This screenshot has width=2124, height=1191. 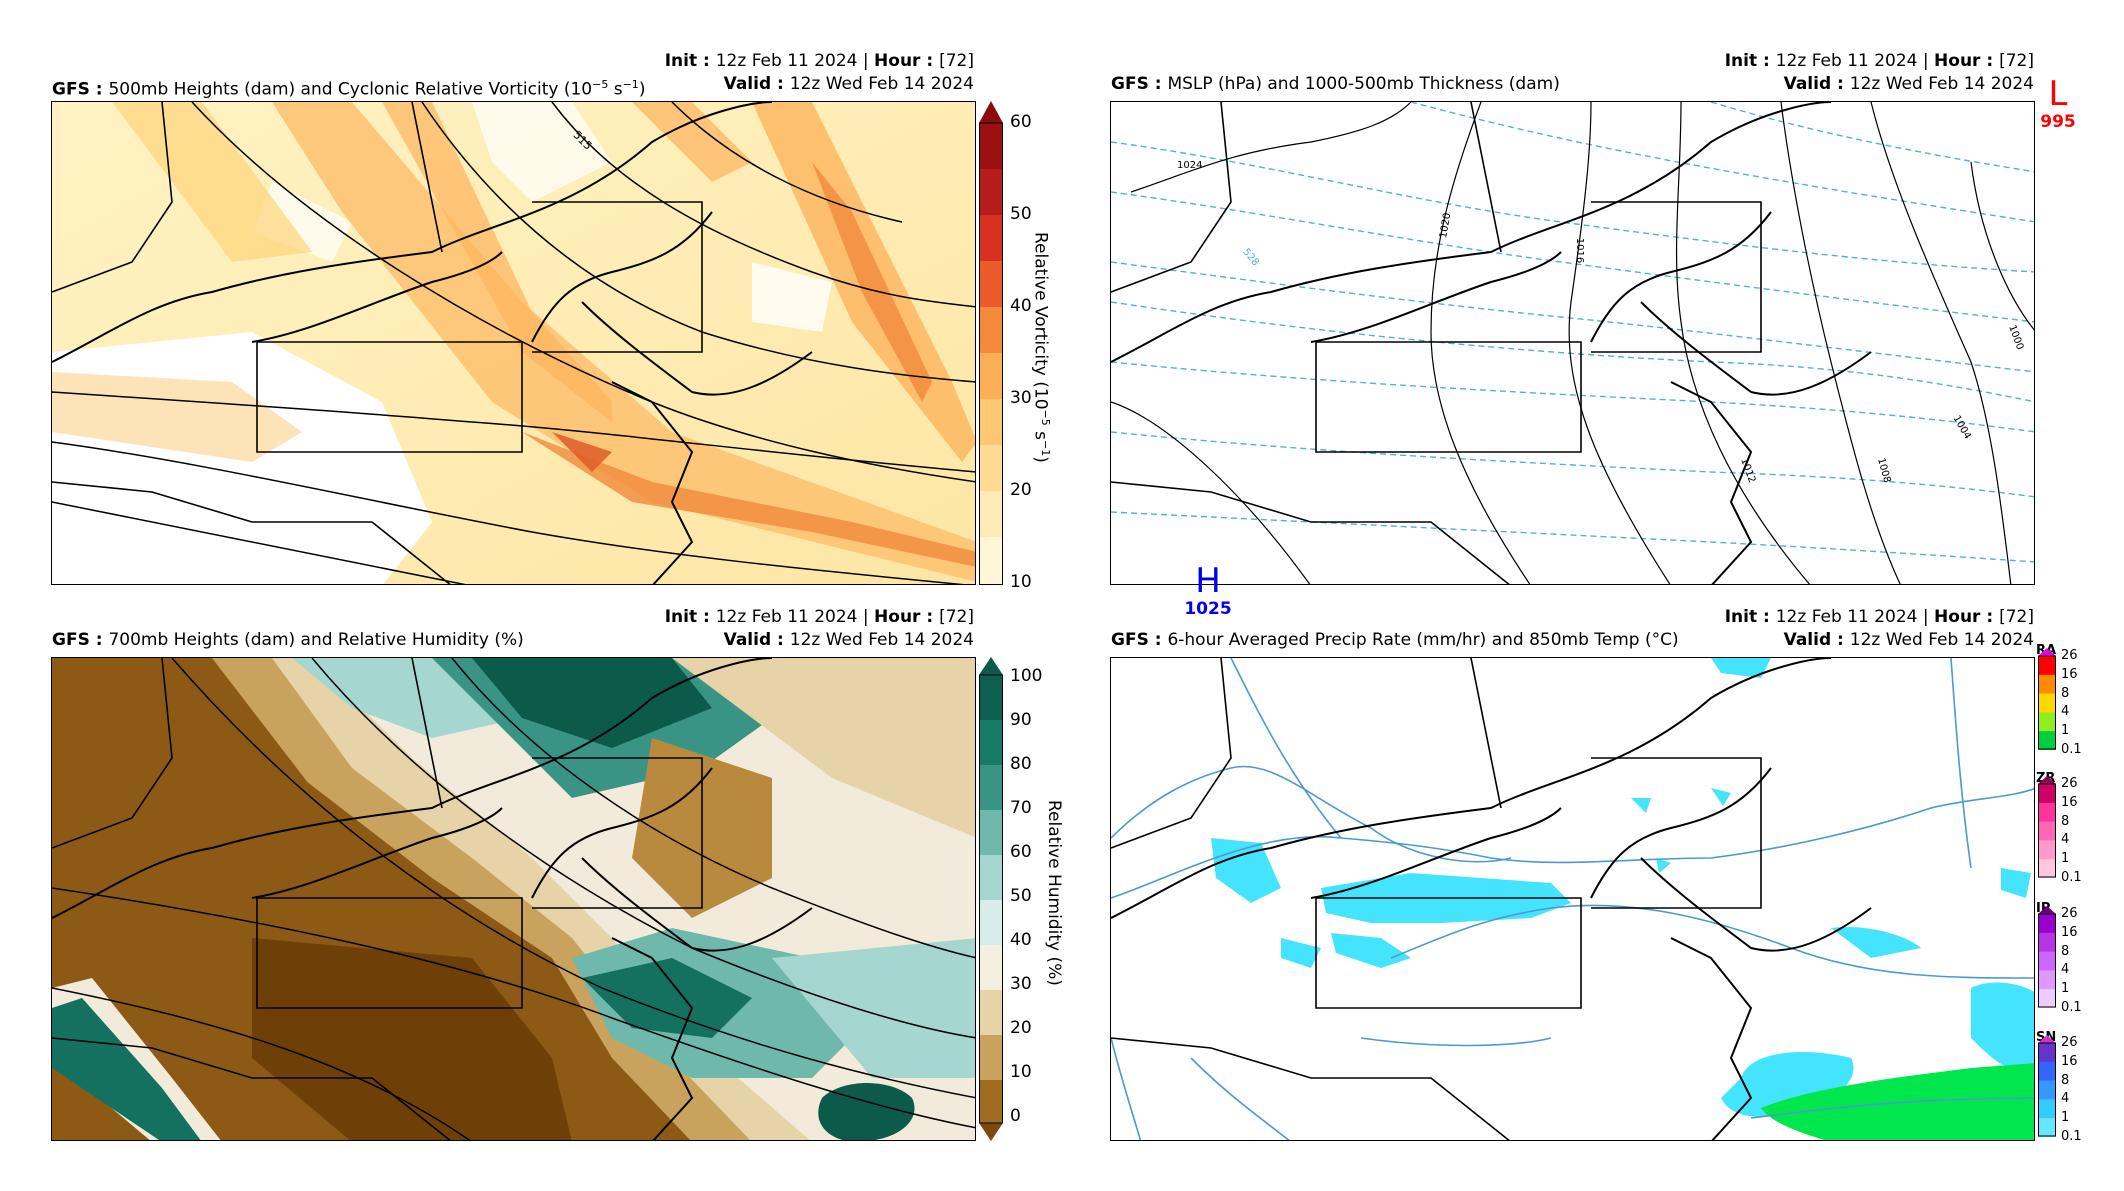 I want to click on low-value: 995, so click(x=2058, y=122).